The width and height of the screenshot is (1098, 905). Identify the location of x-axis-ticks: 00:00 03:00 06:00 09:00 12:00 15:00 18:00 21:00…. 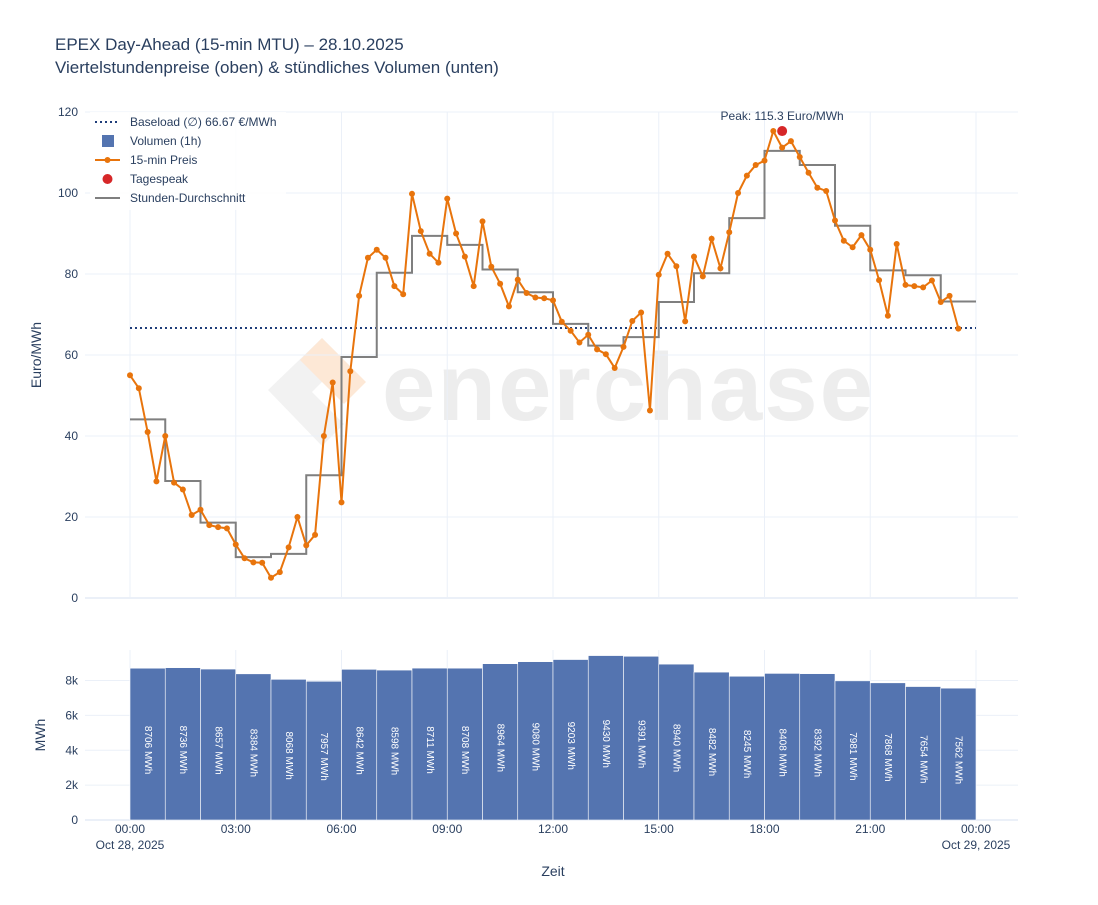
(553, 837).